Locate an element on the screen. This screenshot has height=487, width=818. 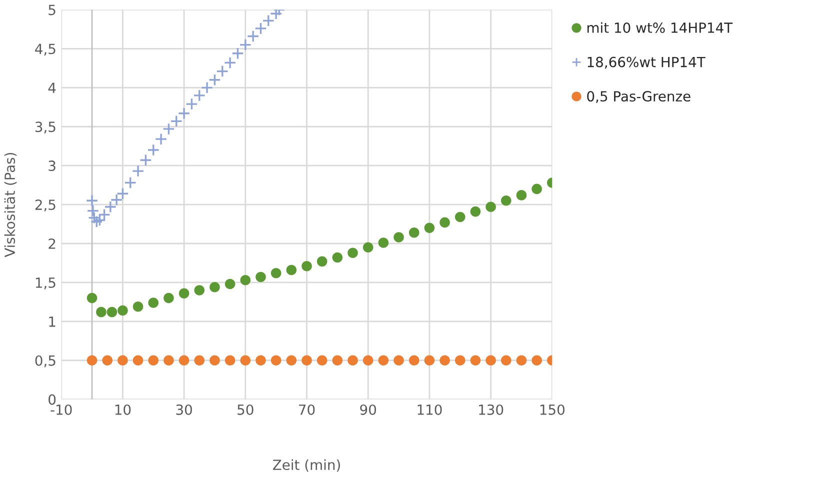
y-tick-label: 1 is located at coordinates (52, 321).